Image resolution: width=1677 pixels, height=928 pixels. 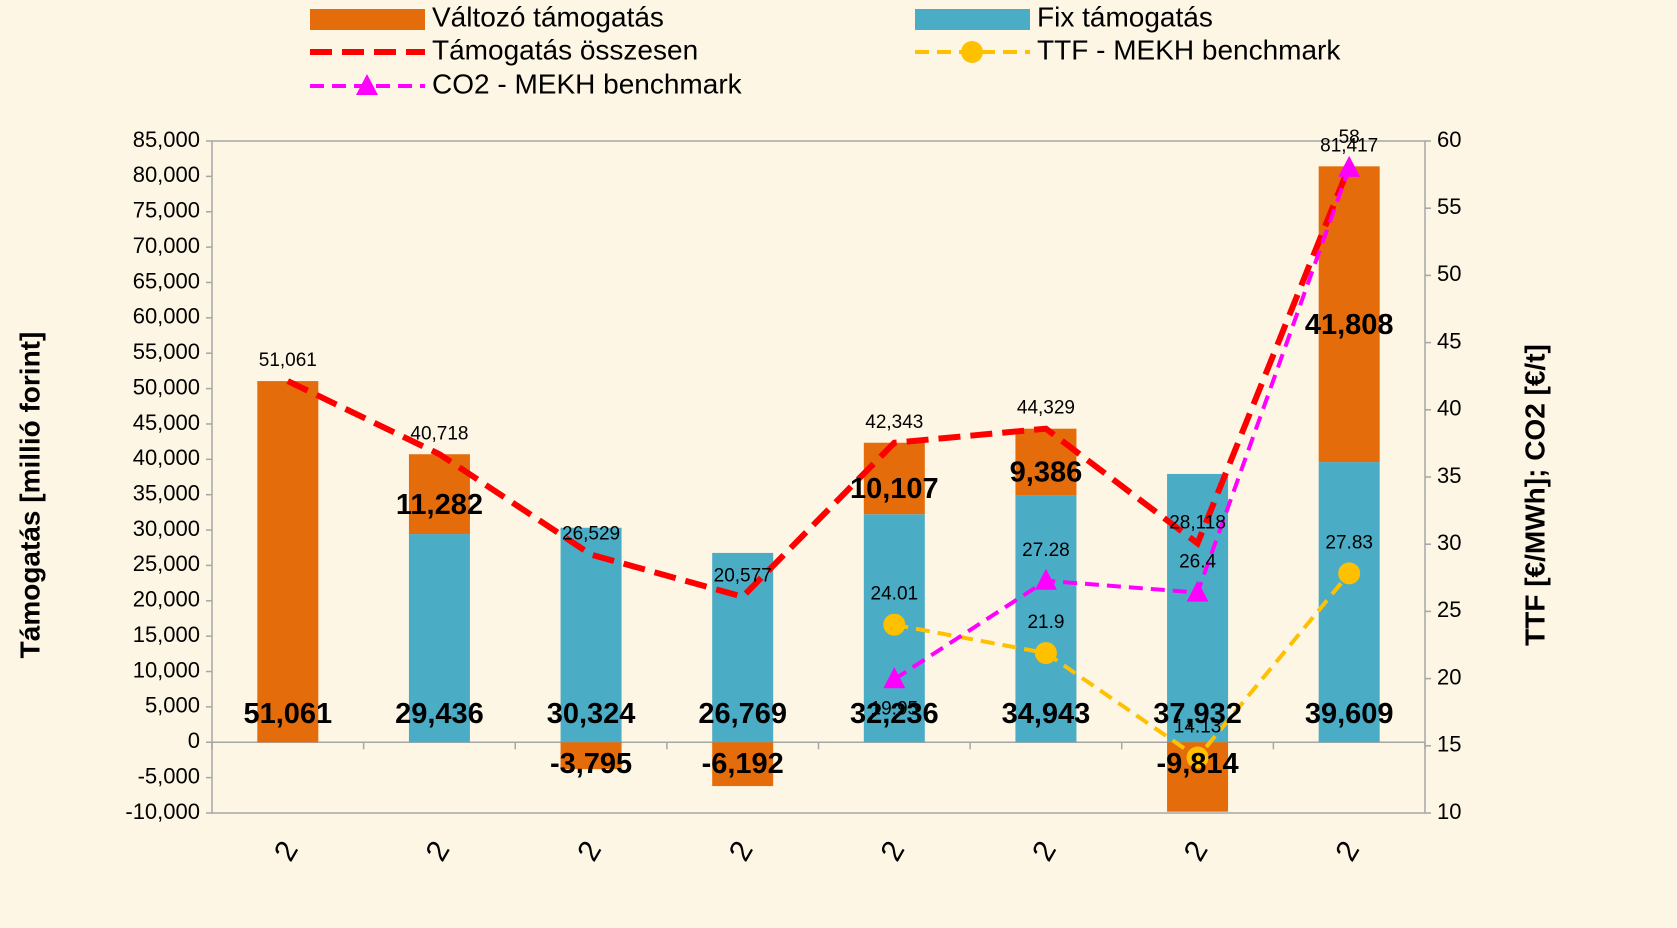 I want to click on line-value-label: 26.4, so click(x=1197, y=562).